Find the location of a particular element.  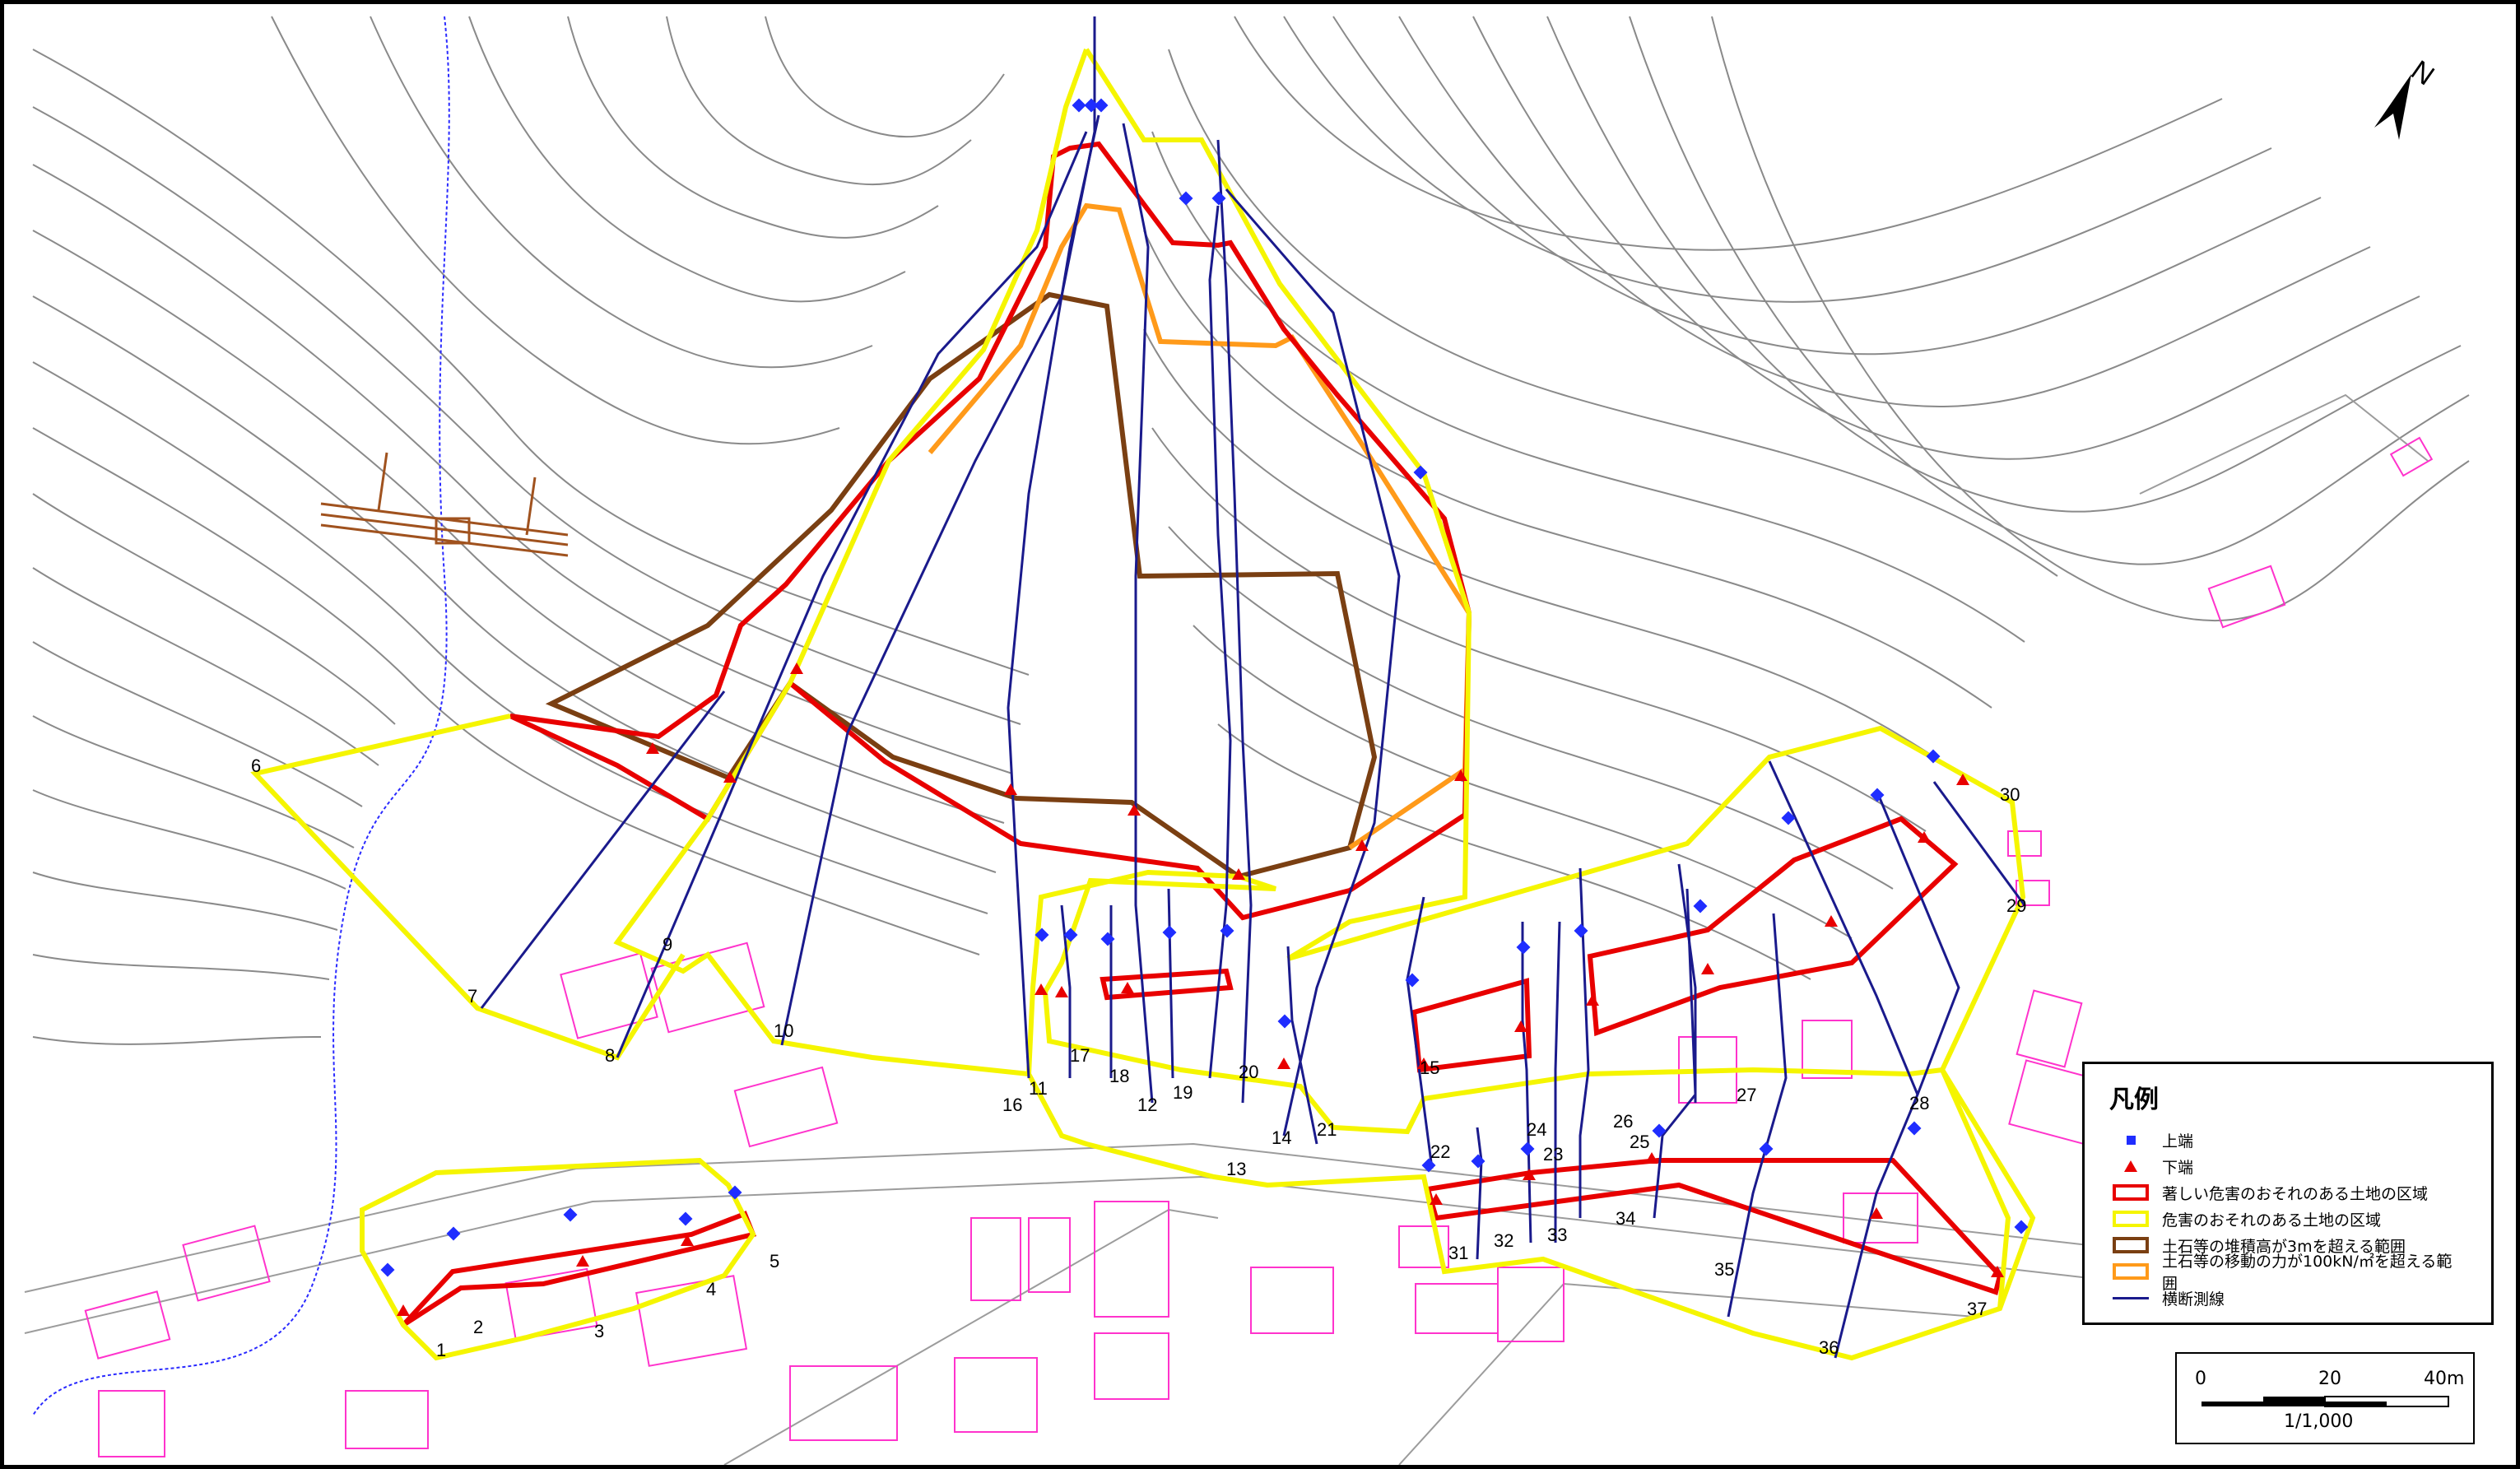

scale-tick-label: 20 is located at coordinates (2329, 1379).